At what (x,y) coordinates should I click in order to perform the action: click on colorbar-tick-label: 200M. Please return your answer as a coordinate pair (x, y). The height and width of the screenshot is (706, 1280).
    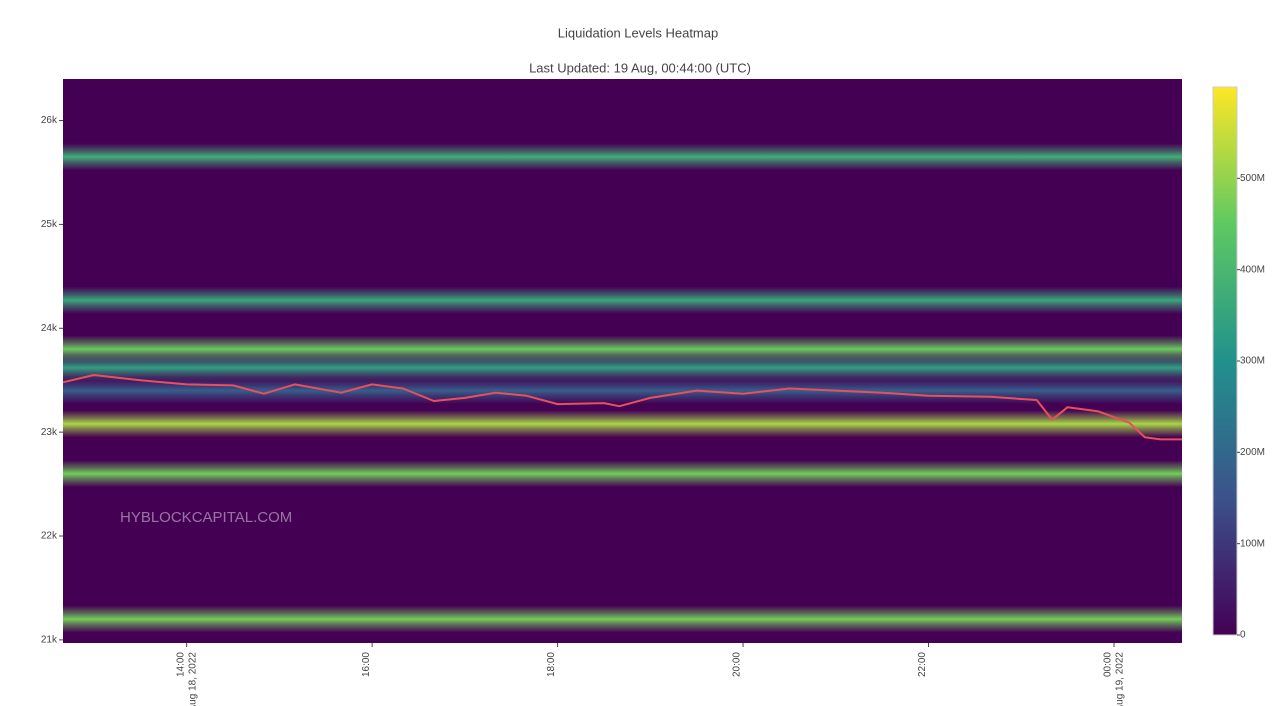
    Looking at the image, I should click on (1252, 452).